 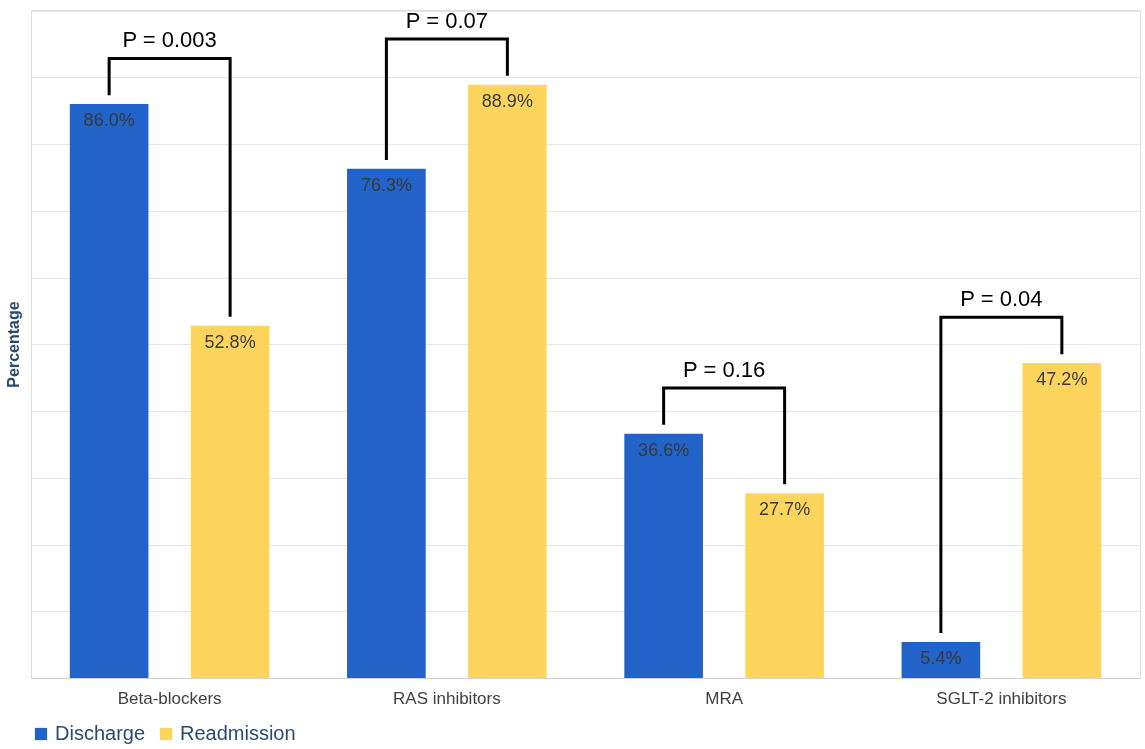 I want to click on data-label: 5.4%, so click(x=941, y=657).